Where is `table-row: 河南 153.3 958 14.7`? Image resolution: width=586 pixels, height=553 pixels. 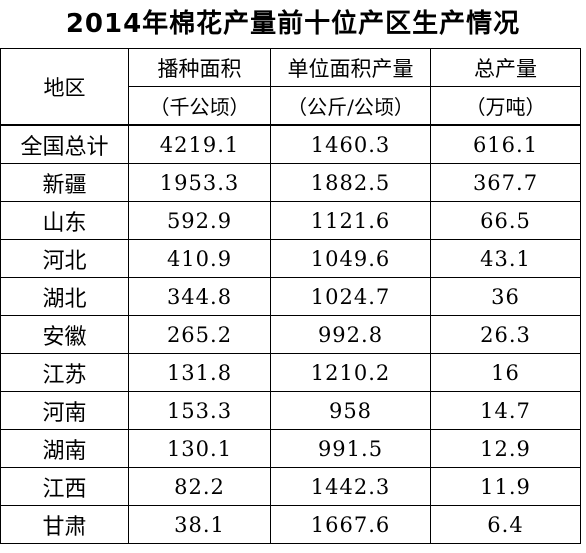 table-row: 河南 153.3 958 14.7 is located at coordinates (290, 410).